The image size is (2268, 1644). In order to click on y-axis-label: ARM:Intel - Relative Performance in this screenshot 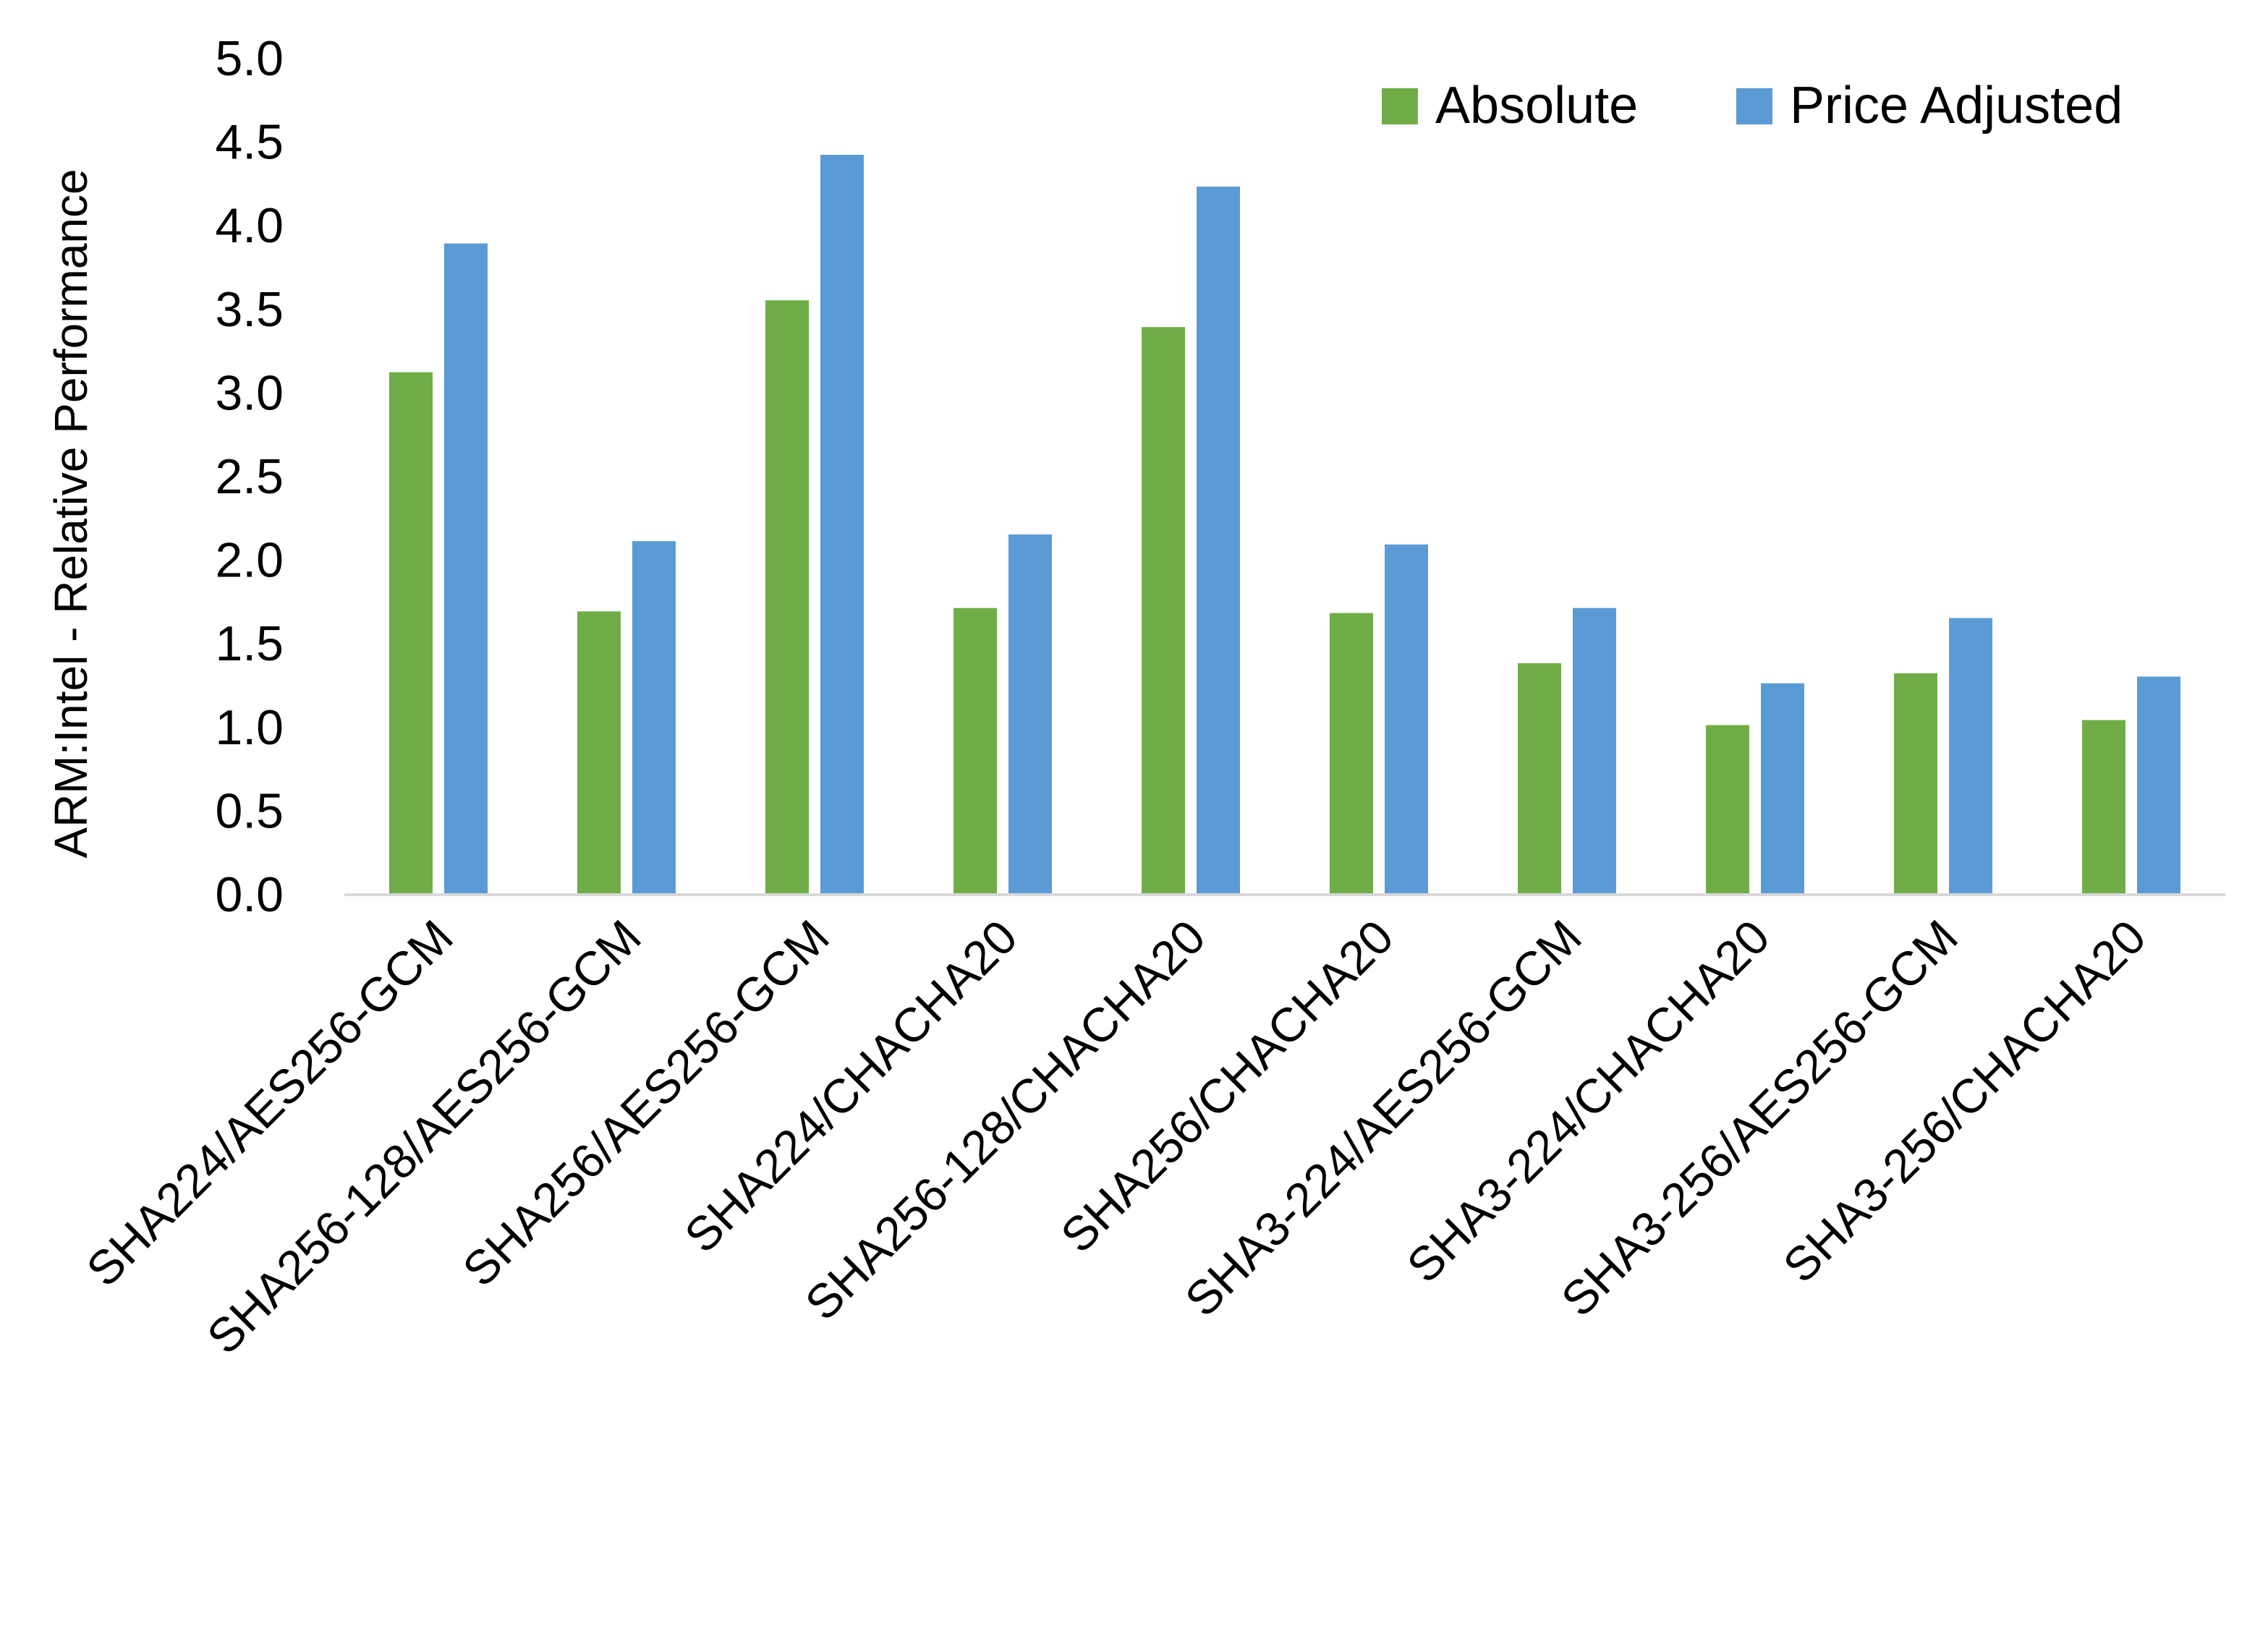, I will do `click(71, 513)`.